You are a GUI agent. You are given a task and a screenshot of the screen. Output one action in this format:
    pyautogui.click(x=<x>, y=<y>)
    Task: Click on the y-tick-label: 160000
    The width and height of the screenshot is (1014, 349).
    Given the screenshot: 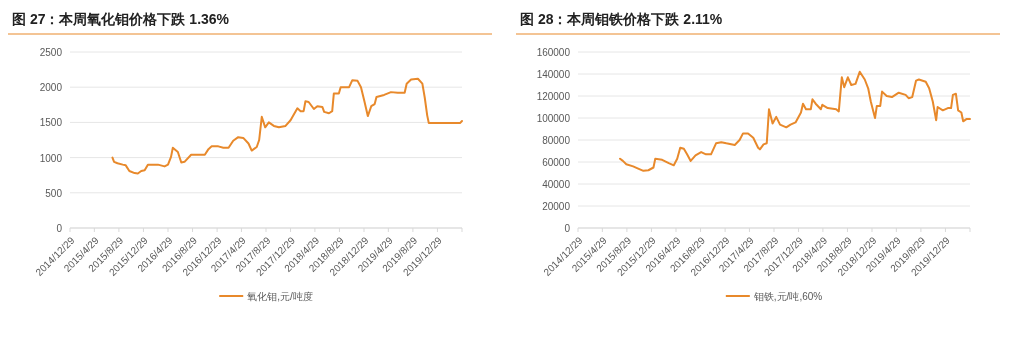 What is the action you would take?
    pyautogui.click(x=553, y=52)
    